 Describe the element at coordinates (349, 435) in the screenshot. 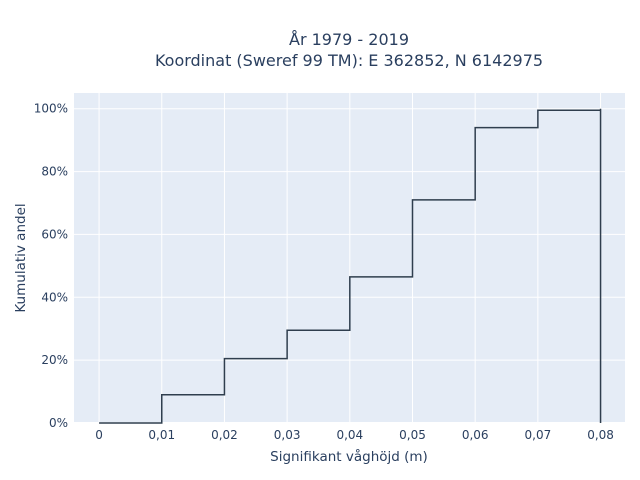

I see `x-tick-label: 0,04` at that location.